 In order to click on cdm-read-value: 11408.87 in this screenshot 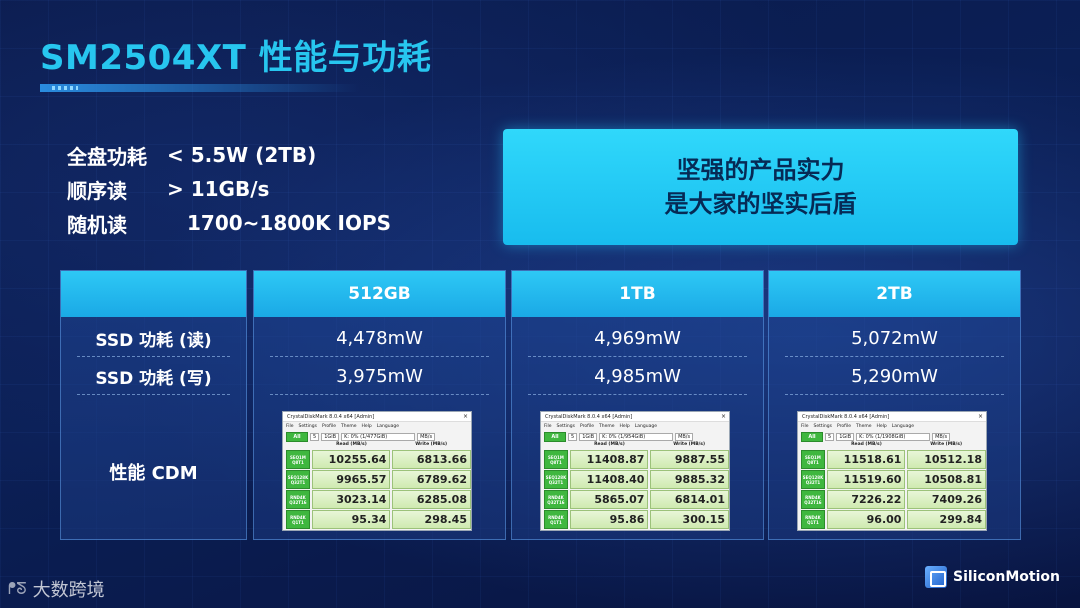, I will do `click(609, 459)`.